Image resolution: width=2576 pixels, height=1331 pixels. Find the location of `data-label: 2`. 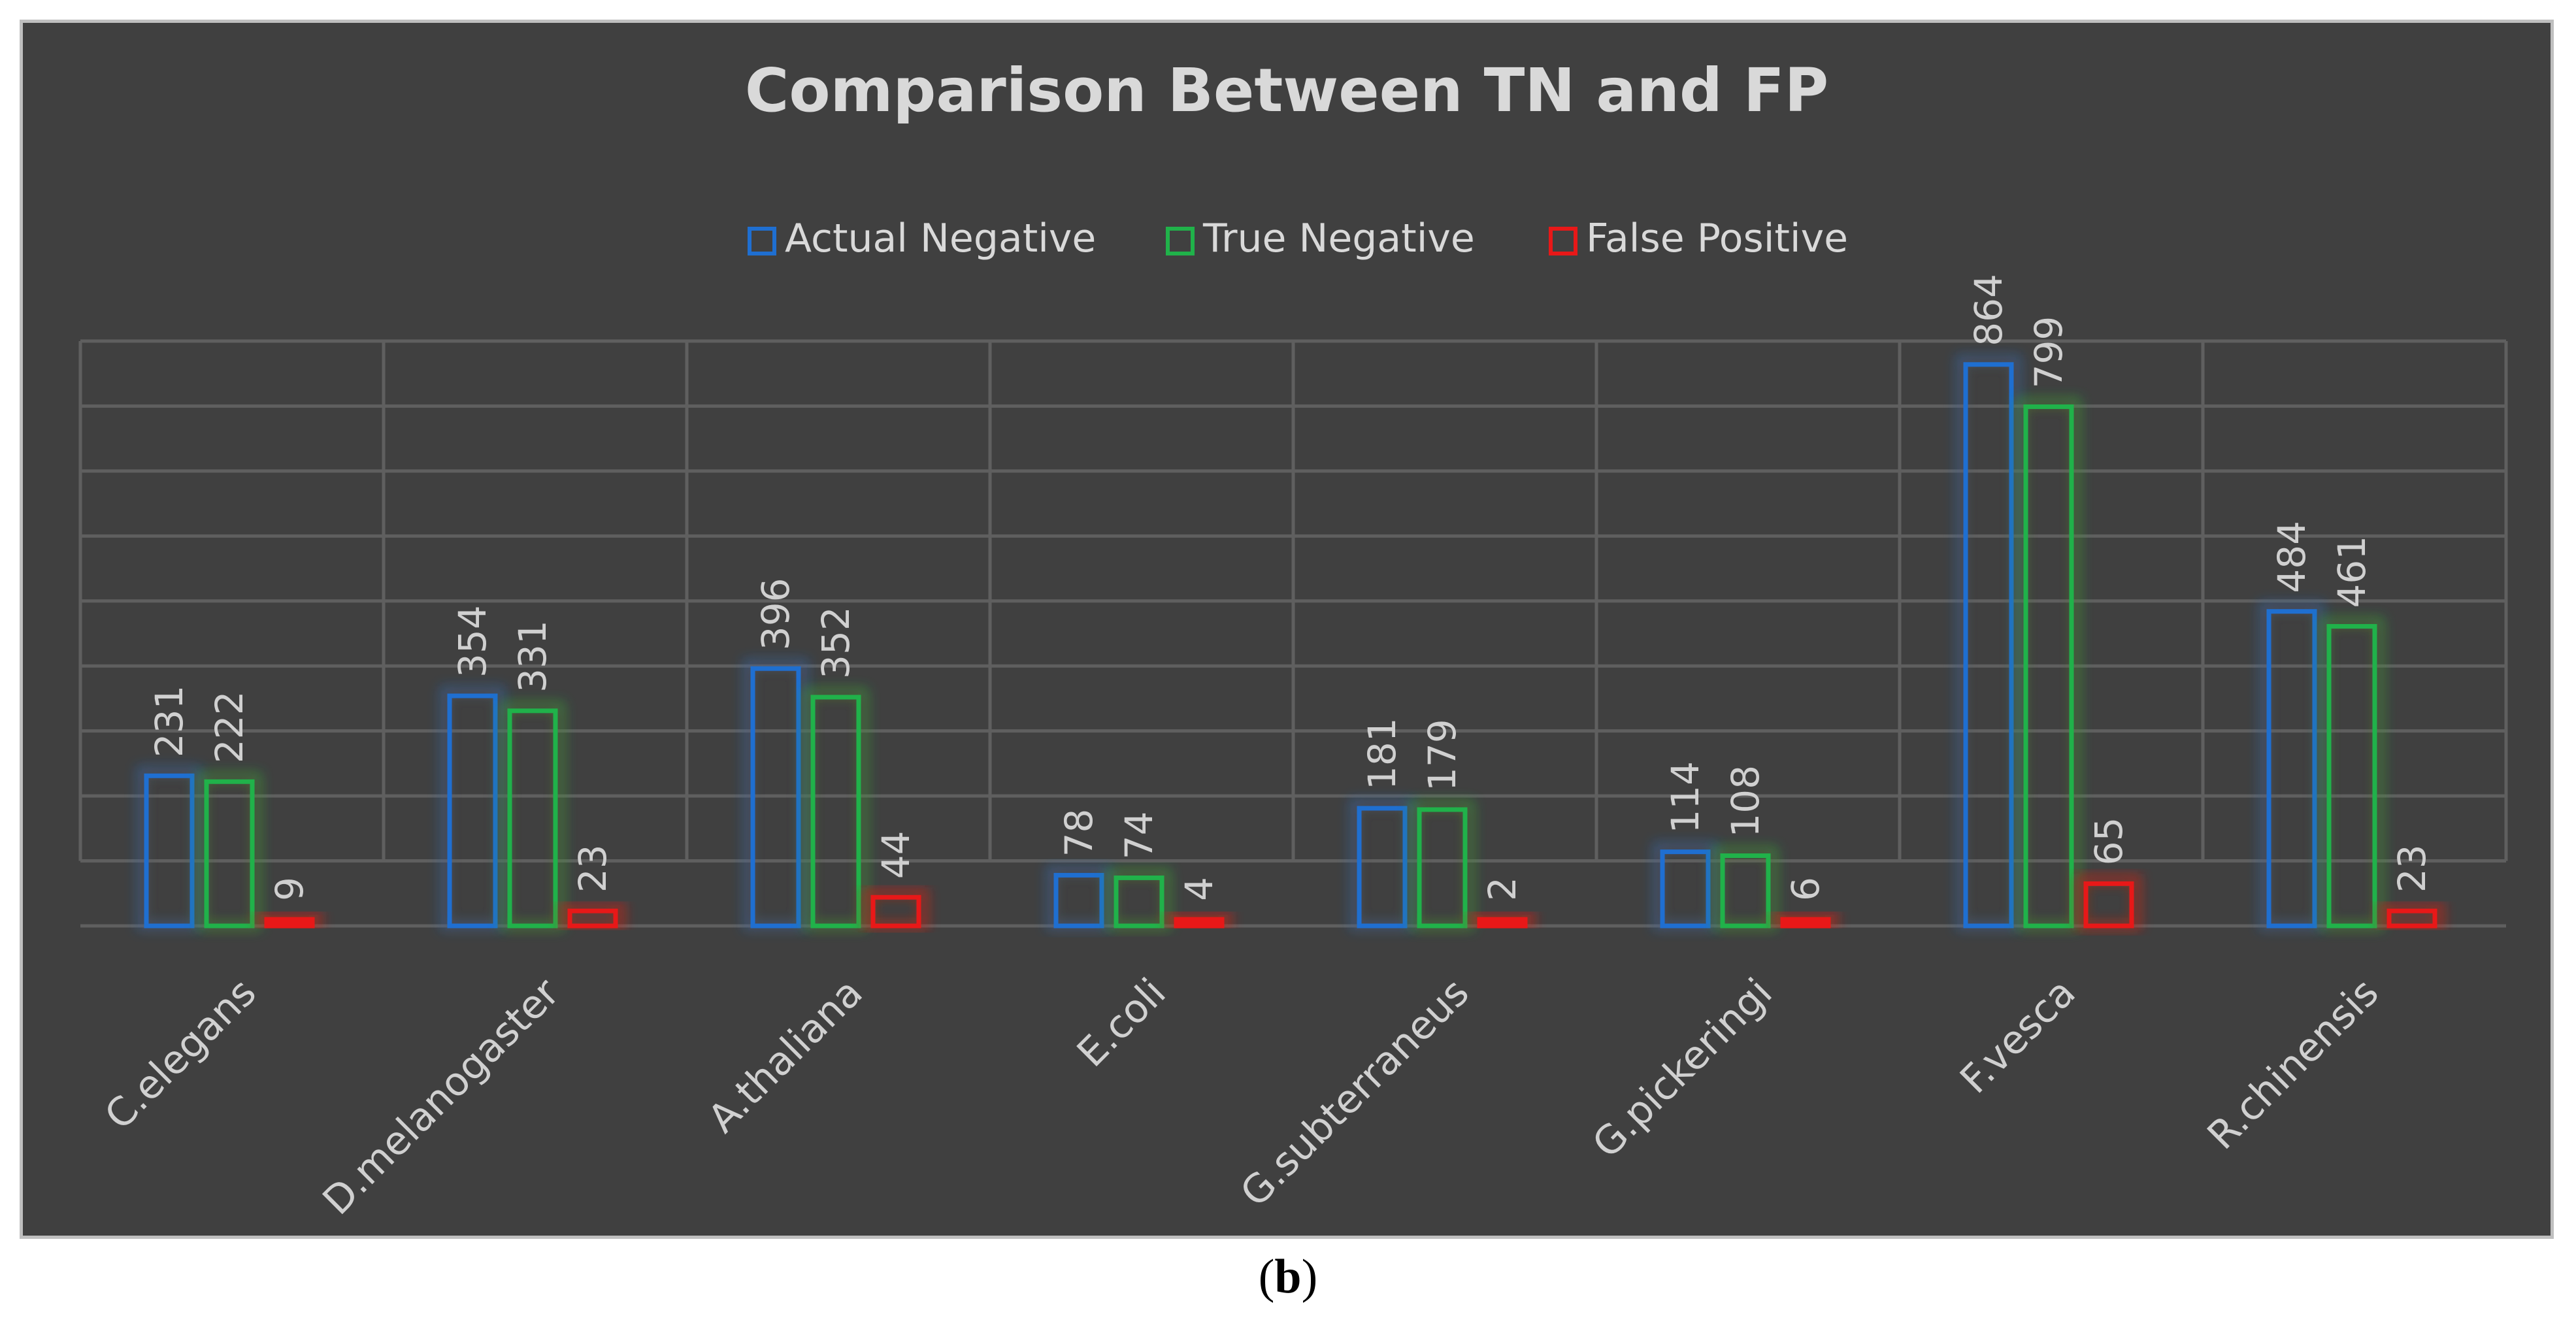

data-label: 2 is located at coordinates (1502, 889).